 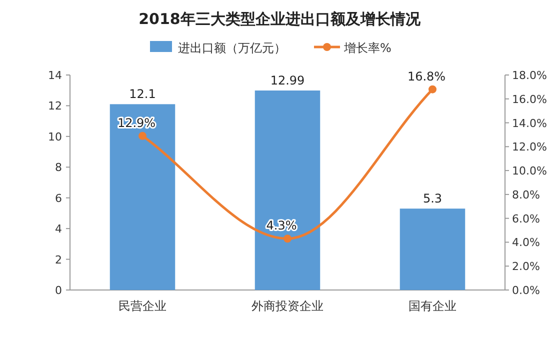 What do you see at coordinates (55, 75) in the screenshot?
I see `y-tick-label: 14` at bounding box center [55, 75].